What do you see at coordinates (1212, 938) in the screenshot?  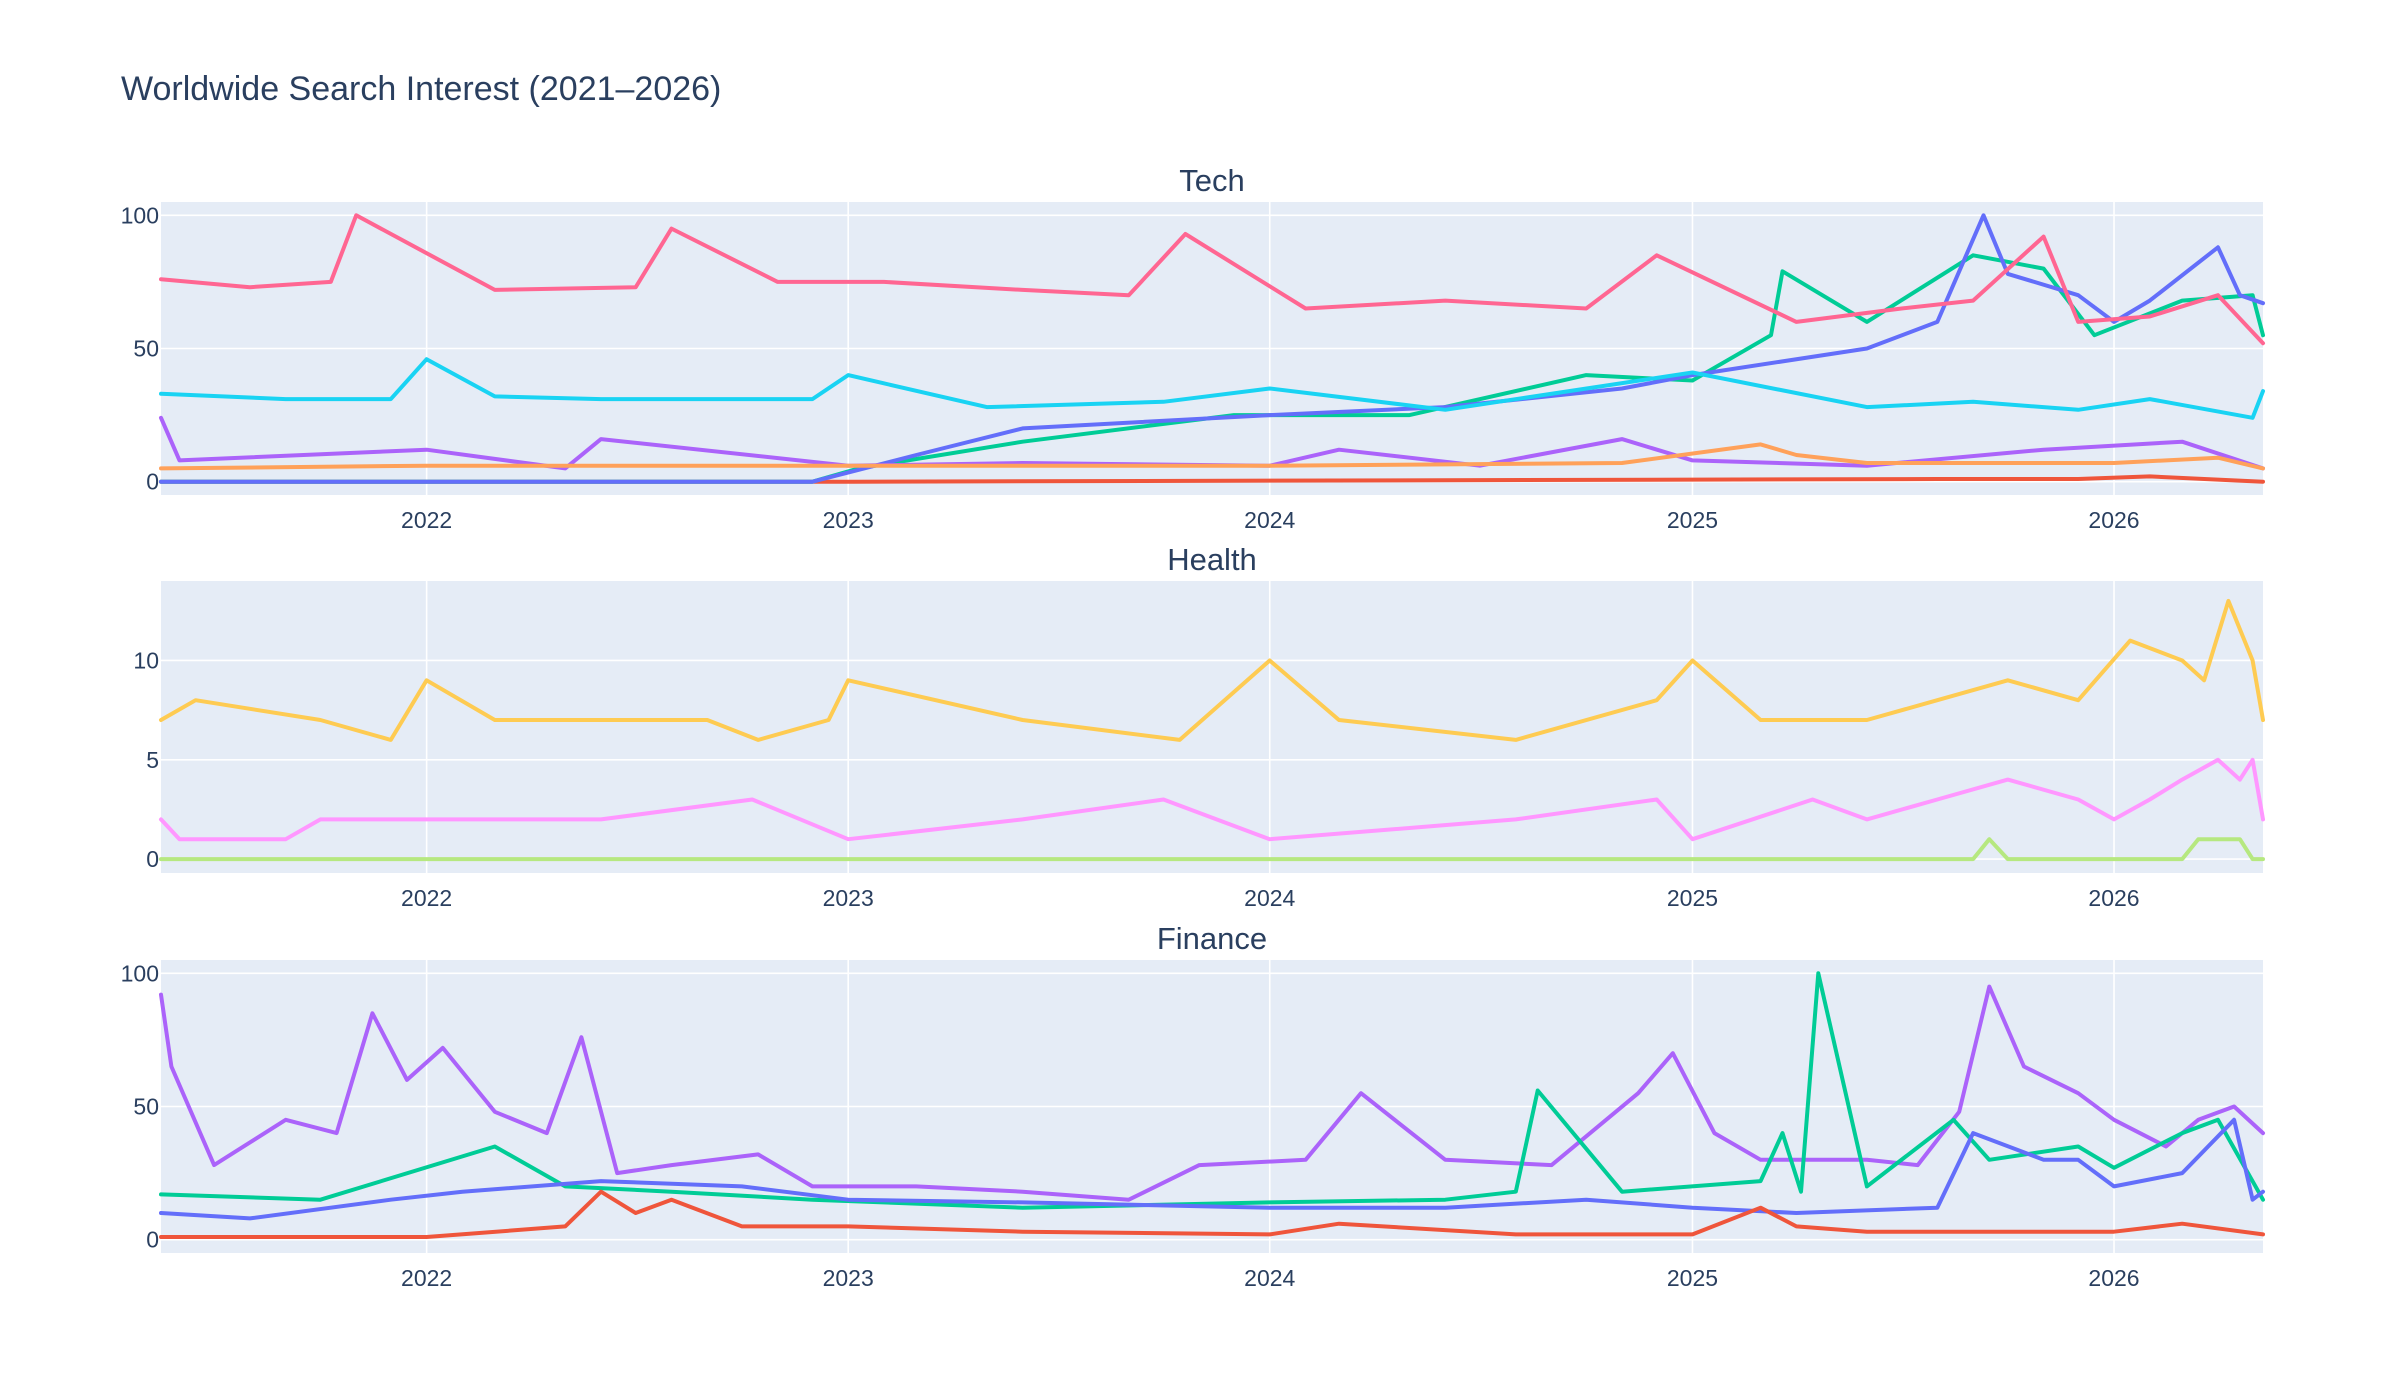 I see `panel-title: Finance` at bounding box center [1212, 938].